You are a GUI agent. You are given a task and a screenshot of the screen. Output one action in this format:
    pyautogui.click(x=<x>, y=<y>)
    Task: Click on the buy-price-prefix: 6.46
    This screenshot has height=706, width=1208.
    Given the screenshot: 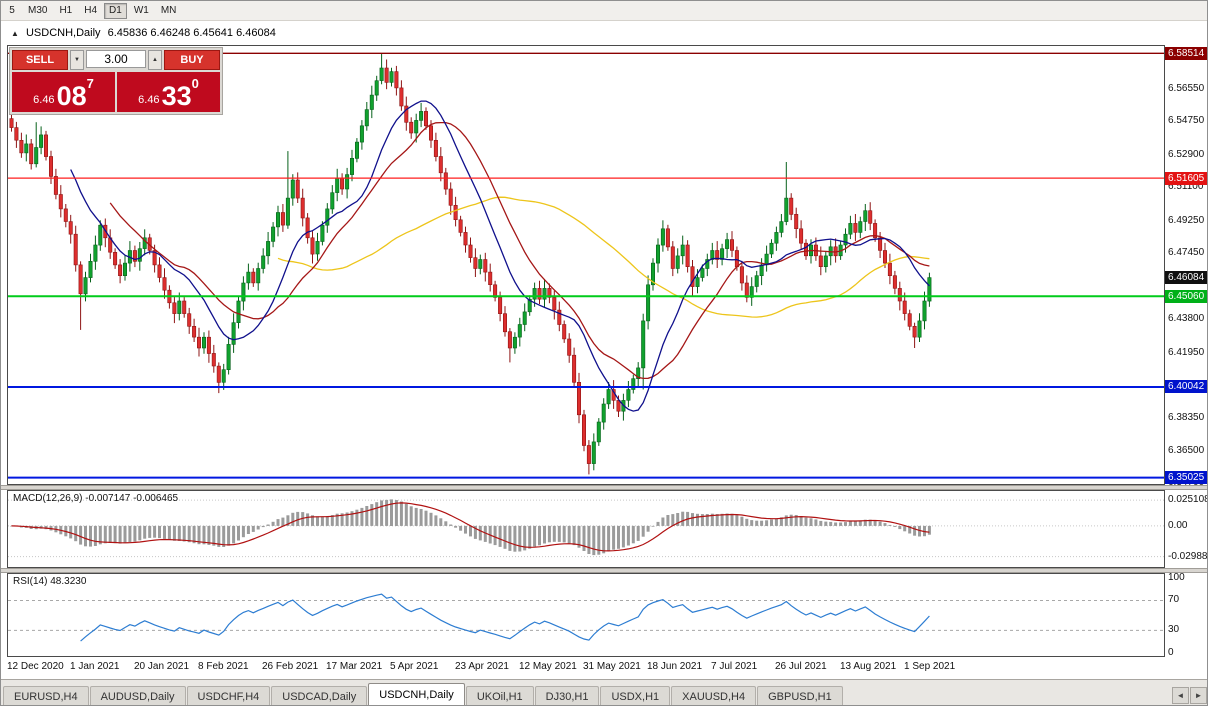 What is the action you would take?
    pyautogui.click(x=149, y=100)
    